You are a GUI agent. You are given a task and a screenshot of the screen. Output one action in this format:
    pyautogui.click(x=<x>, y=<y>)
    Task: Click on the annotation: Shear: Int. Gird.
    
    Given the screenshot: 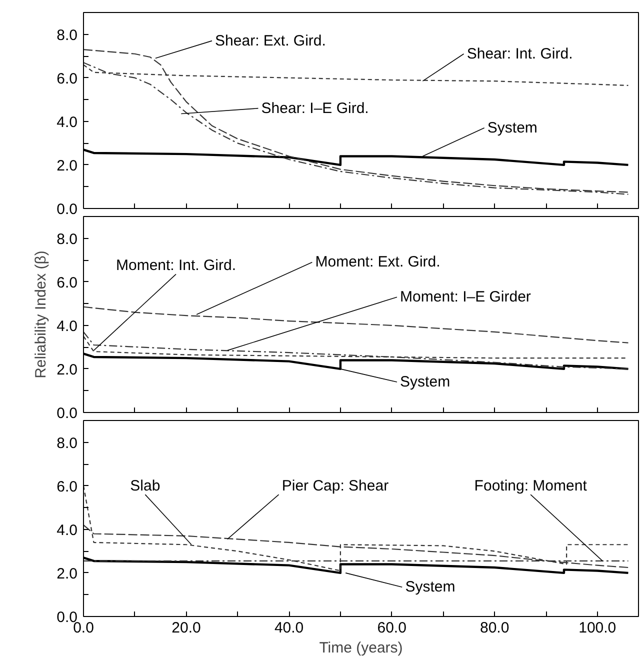 What is the action you would take?
    pyautogui.click(x=519, y=53)
    